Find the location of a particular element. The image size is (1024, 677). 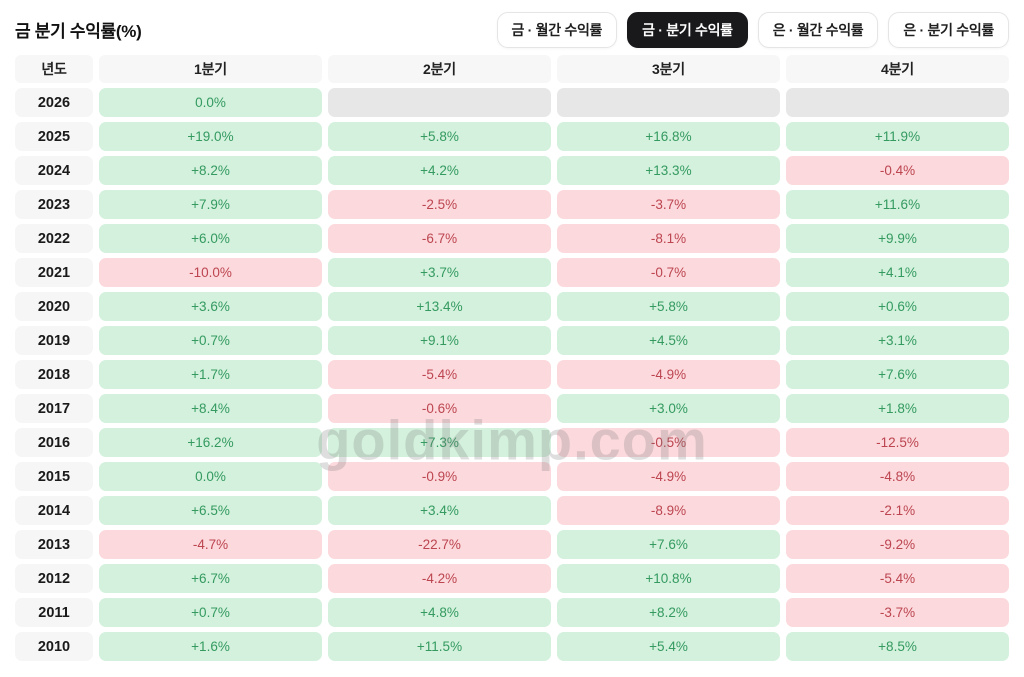

row-year: 2024 is located at coordinates (54, 170).